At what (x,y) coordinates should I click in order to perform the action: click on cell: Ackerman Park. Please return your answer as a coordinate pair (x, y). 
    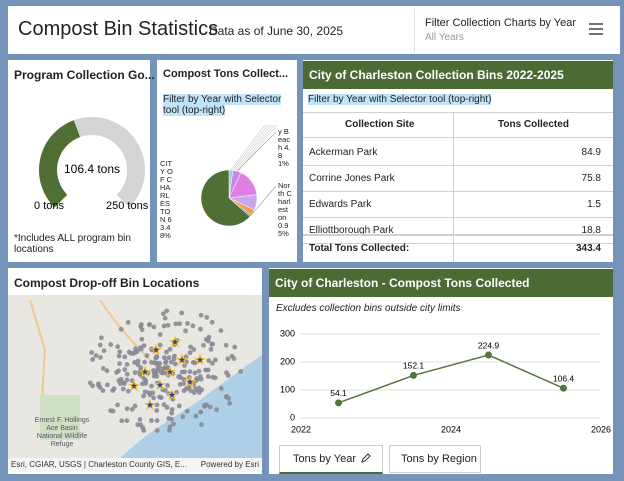
    Looking at the image, I should click on (343, 152).